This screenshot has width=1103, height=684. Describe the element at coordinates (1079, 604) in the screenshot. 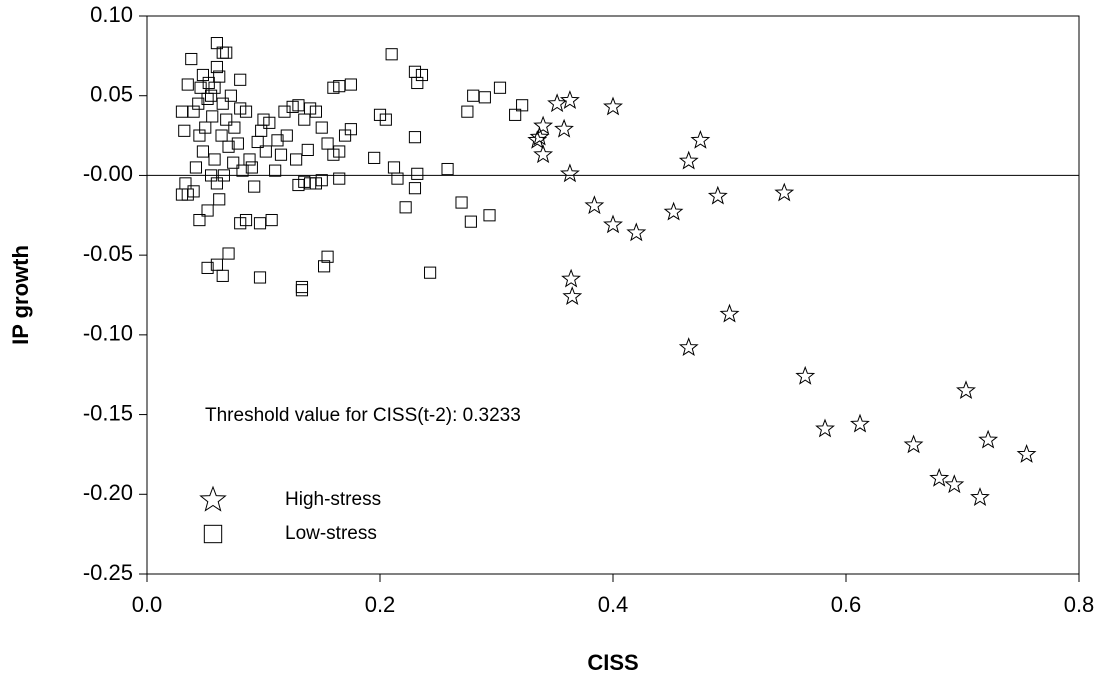

I see `x-tick-label: 0.8` at that location.